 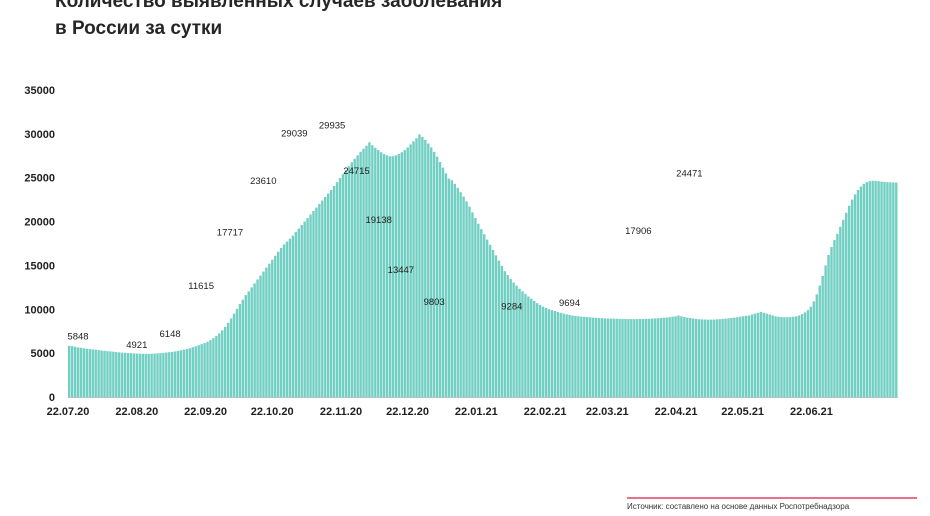 What do you see at coordinates (205, 412) in the screenshot?
I see `x-tick-label: 22.09.20` at bounding box center [205, 412].